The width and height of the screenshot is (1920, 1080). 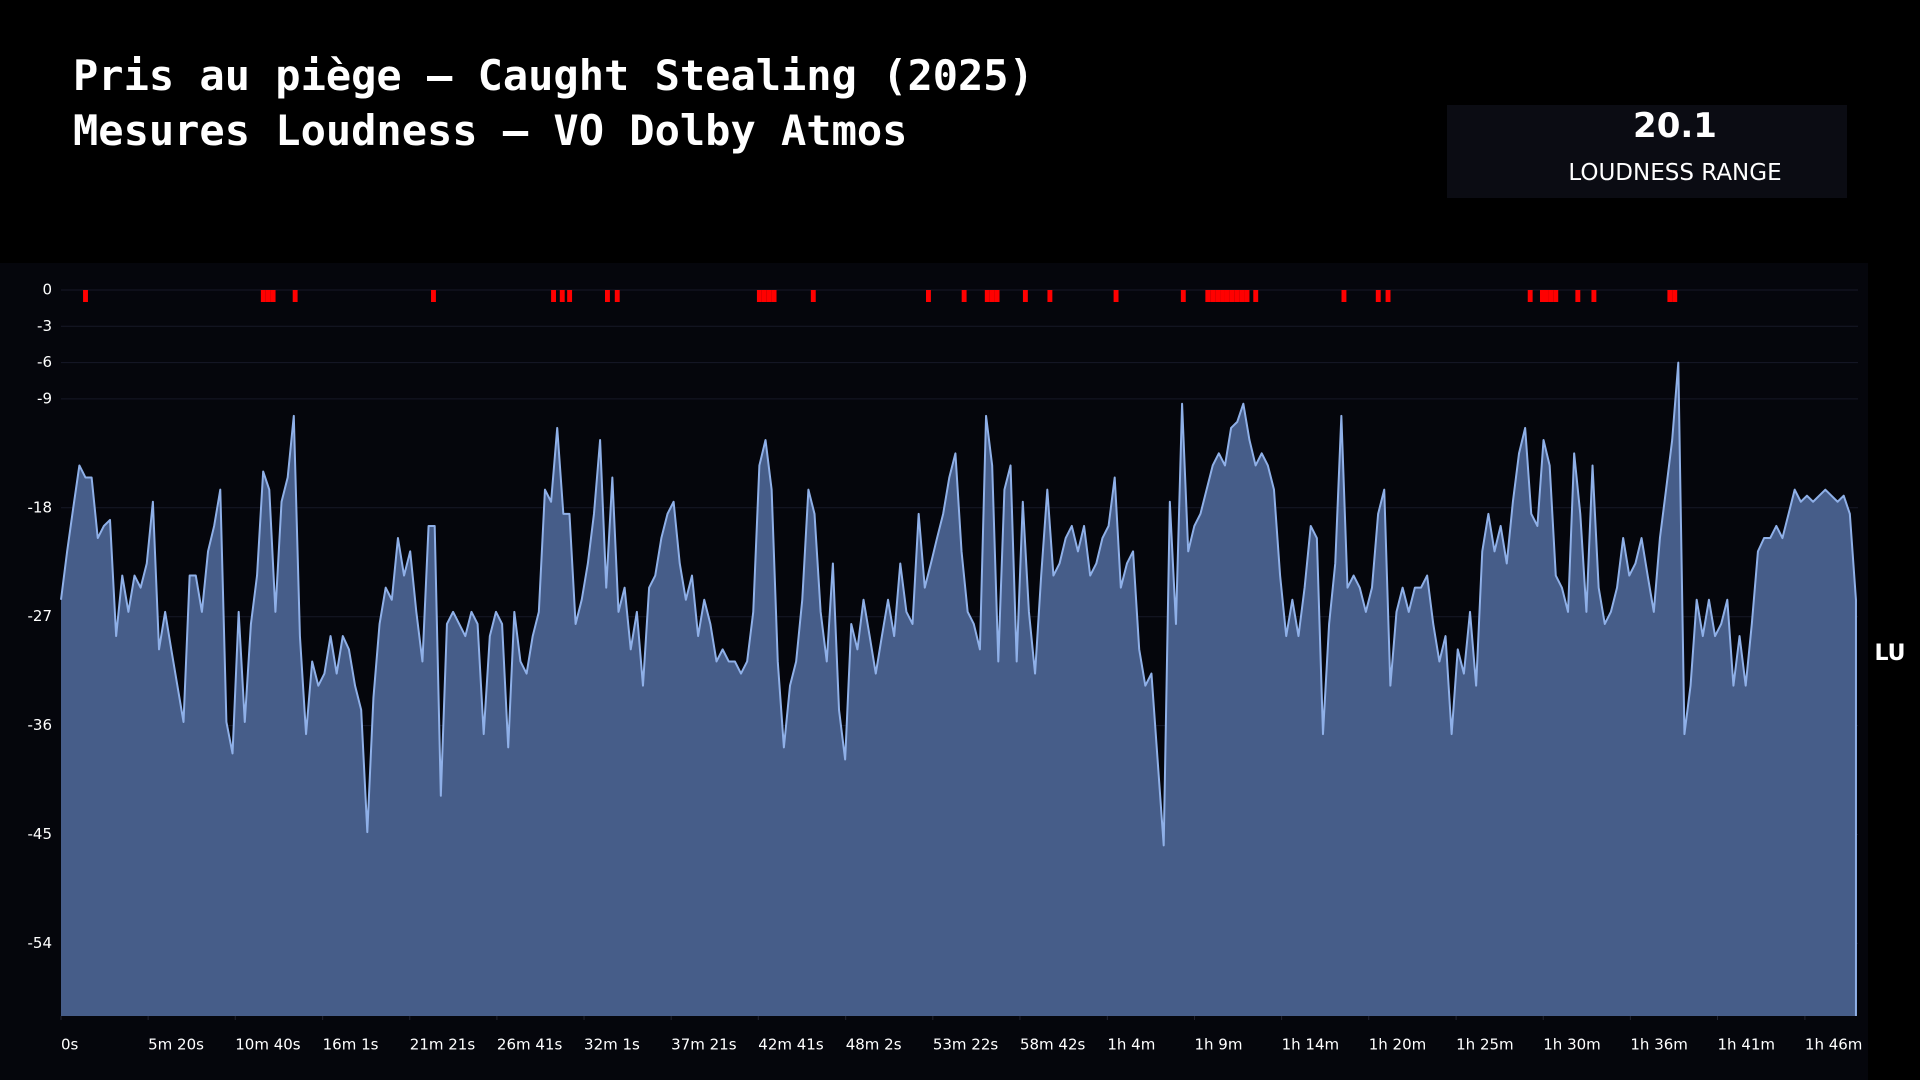 What do you see at coordinates (1889, 653) in the screenshot?
I see `y-axis-label: LU` at bounding box center [1889, 653].